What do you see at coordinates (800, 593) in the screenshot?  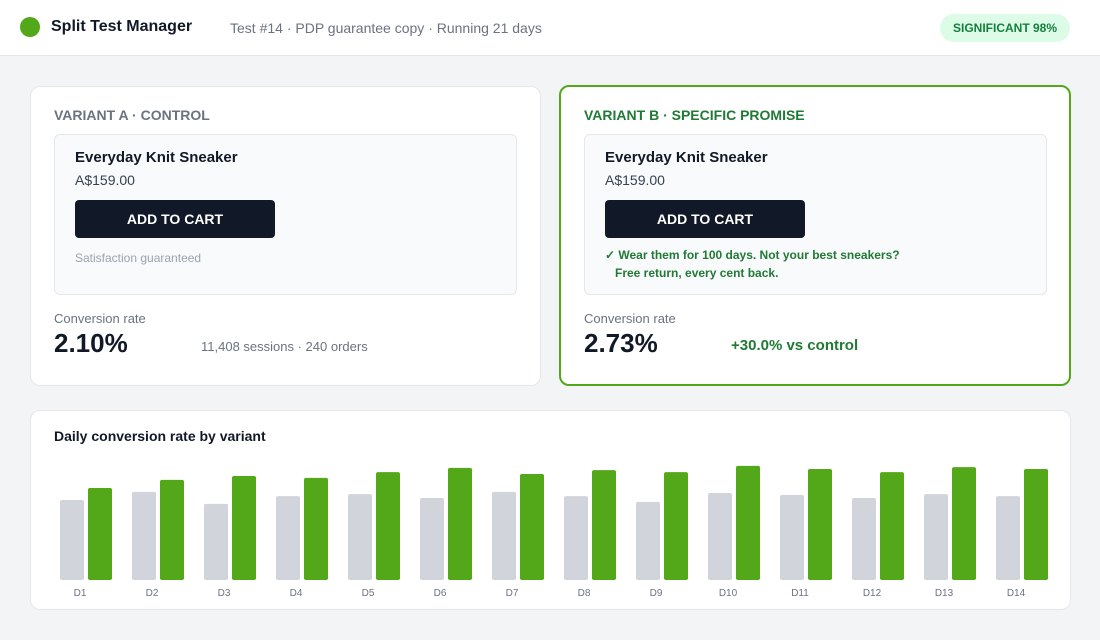 I see `x-tick-label: D11` at bounding box center [800, 593].